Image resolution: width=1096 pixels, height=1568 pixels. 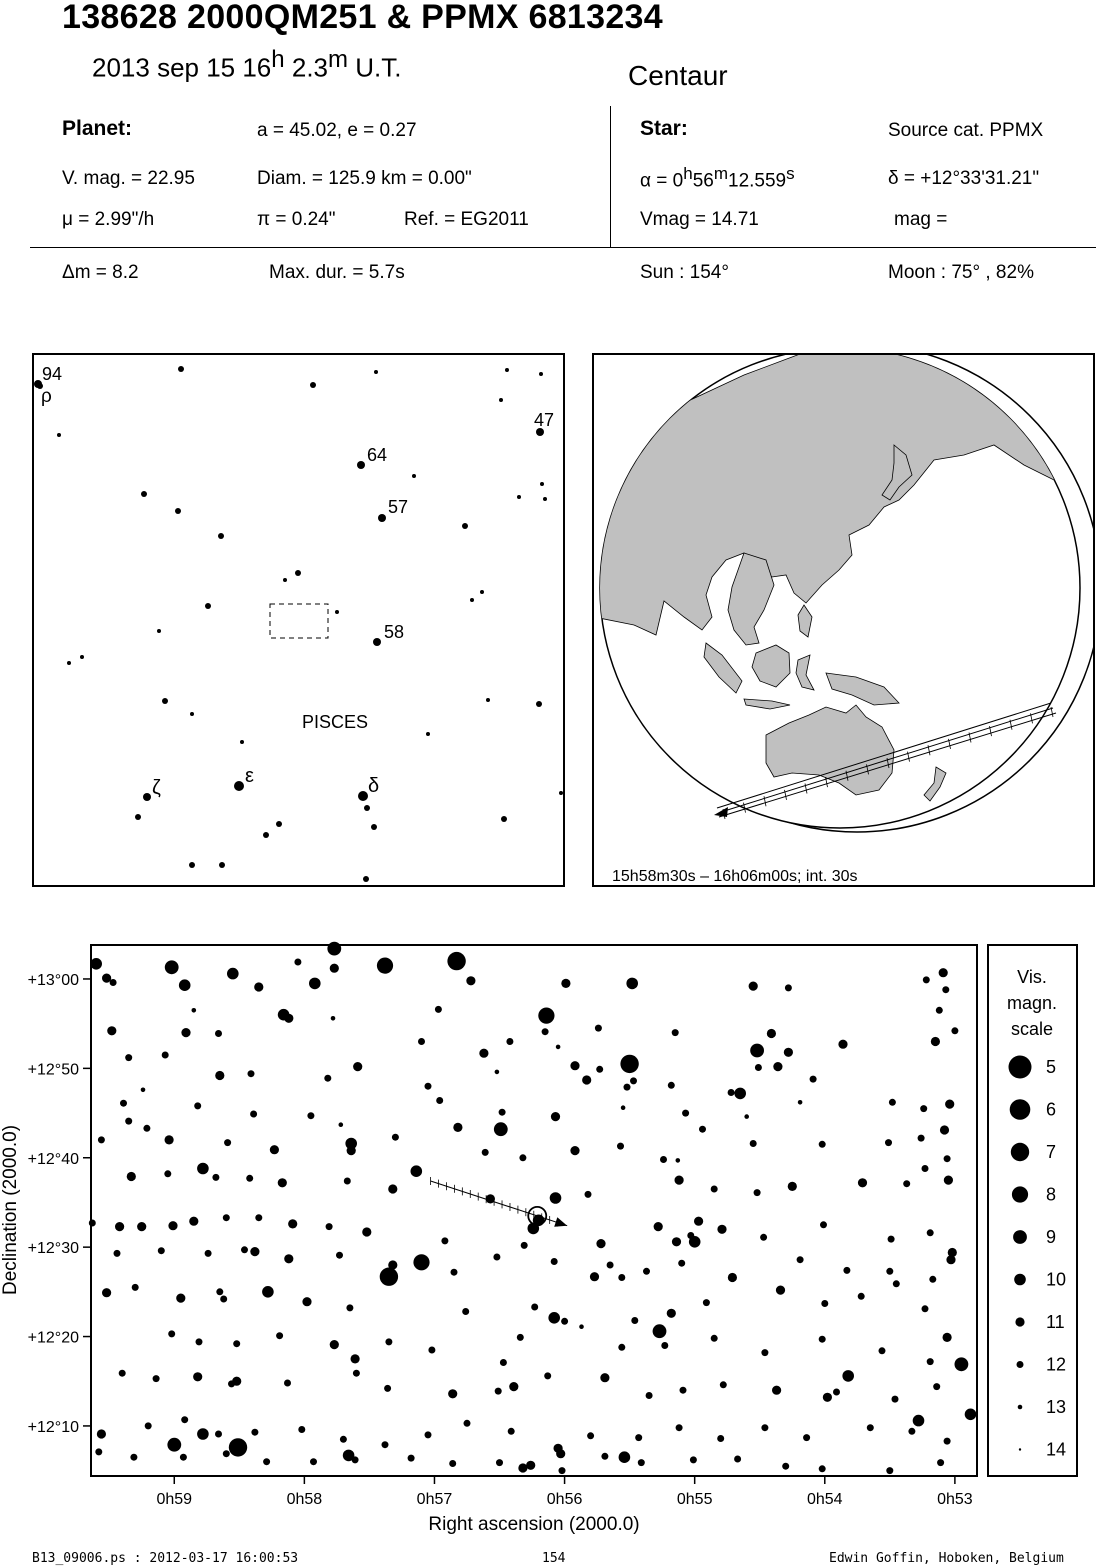 What do you see at coordinates (305, 1499) in the screenshot?
I see `x-tick-label: 0h58` at bounding box center [305, 1499].